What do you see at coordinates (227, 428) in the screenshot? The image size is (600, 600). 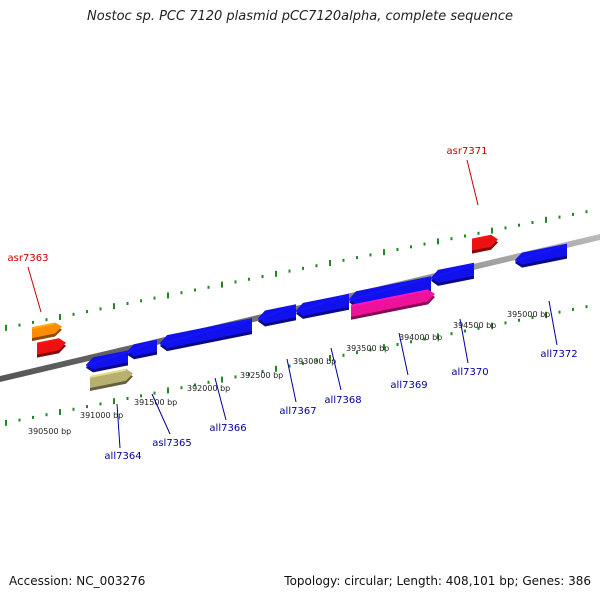 I see `gene-label-reverse: all7366` at bounding box center [227, 428].